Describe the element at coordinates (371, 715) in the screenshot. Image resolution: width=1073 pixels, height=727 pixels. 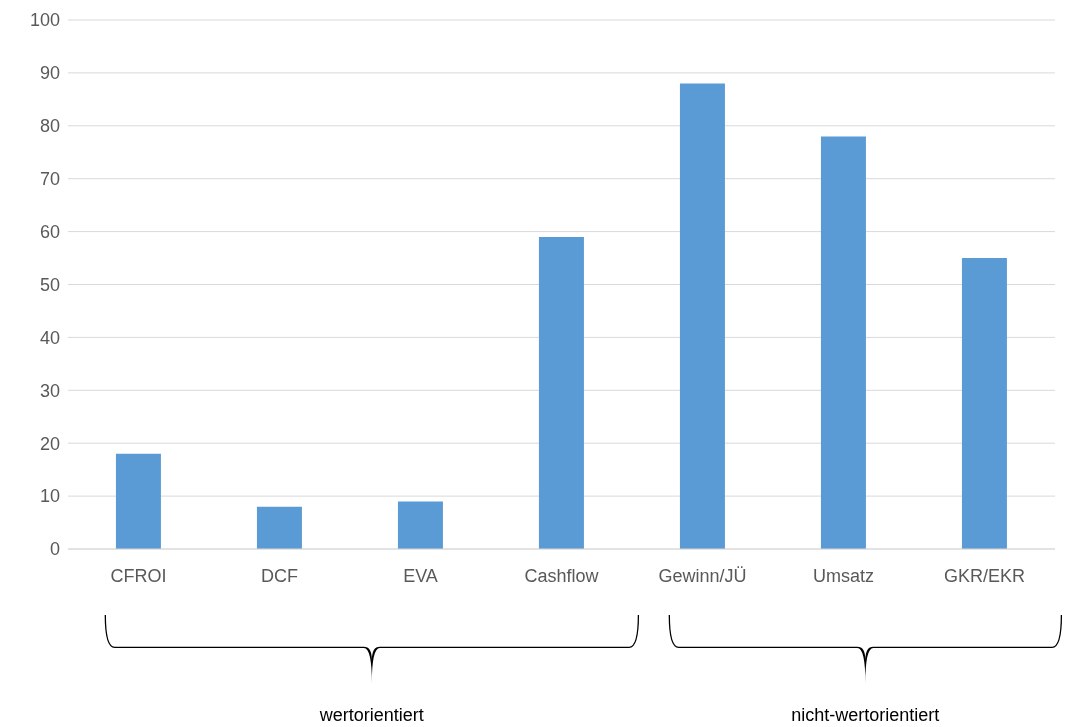
I see `text: wertorientiert` at that location.